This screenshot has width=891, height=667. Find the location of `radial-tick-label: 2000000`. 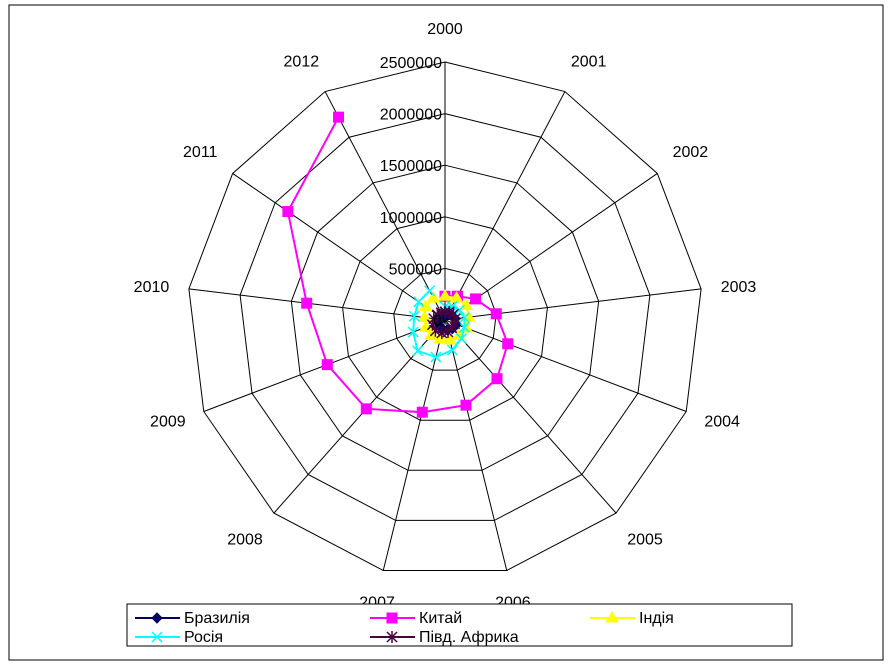

radial-tick-label: 2000000 is located at coordinates (411, 115).